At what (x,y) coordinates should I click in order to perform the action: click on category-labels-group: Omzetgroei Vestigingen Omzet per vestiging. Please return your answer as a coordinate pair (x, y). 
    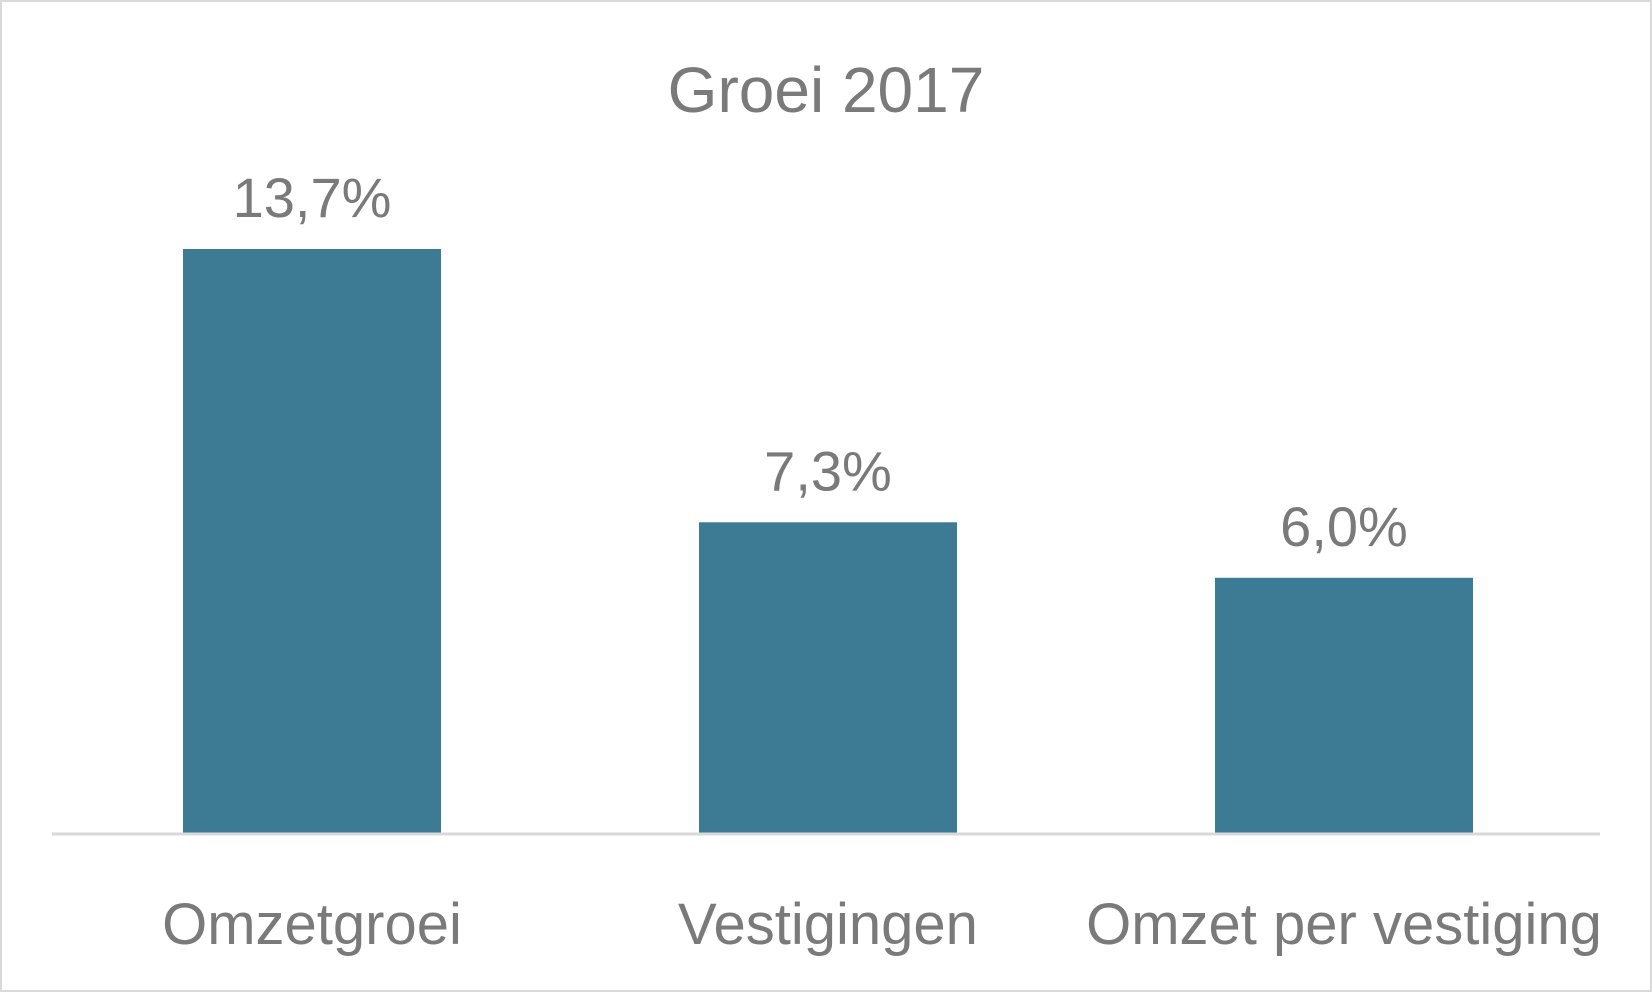
    Looking at the image, I should click on (882, 924).